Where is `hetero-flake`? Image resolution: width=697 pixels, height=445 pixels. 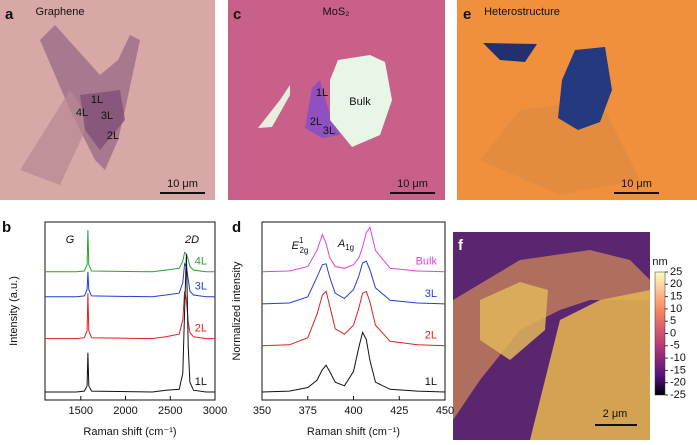 hetero-flake is located at coordinates (510, 52).